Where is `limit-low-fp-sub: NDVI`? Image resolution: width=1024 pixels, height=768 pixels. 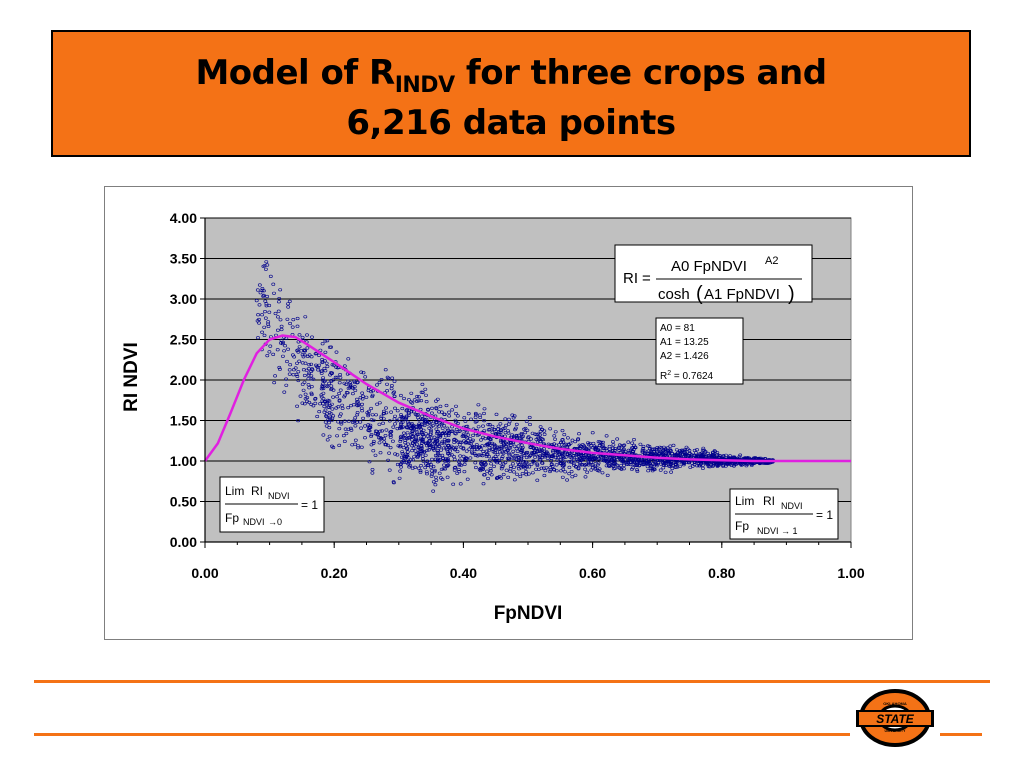
limit-low-fp-sub: NDVI is located at coordinates (254, 522).